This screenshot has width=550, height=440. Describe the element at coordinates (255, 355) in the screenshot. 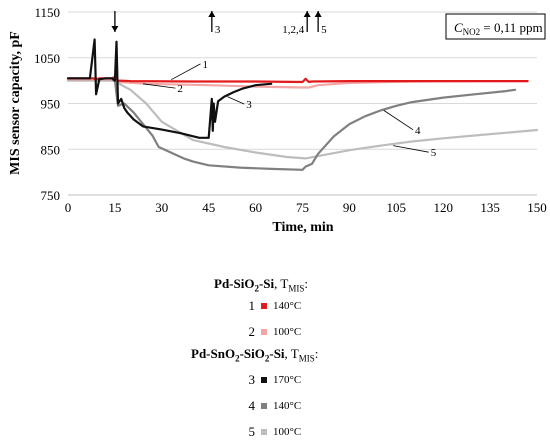

I see `legend-group2-title: Pd-SnO2-SiO2-Si, TMIS:` at that location.